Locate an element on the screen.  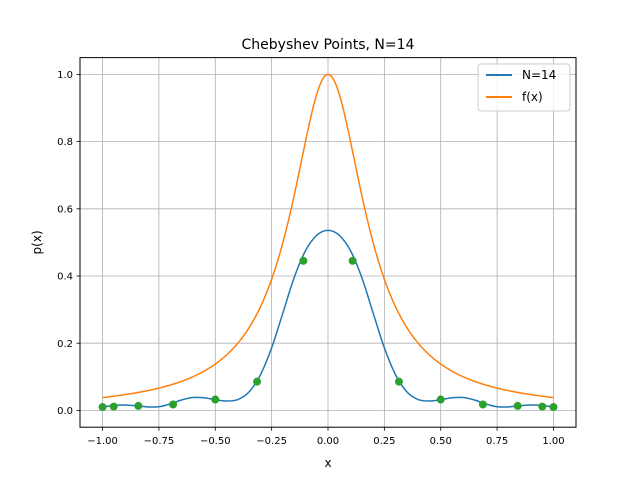
y-tick-label: 0.4 is located at coordinates (65, 277).